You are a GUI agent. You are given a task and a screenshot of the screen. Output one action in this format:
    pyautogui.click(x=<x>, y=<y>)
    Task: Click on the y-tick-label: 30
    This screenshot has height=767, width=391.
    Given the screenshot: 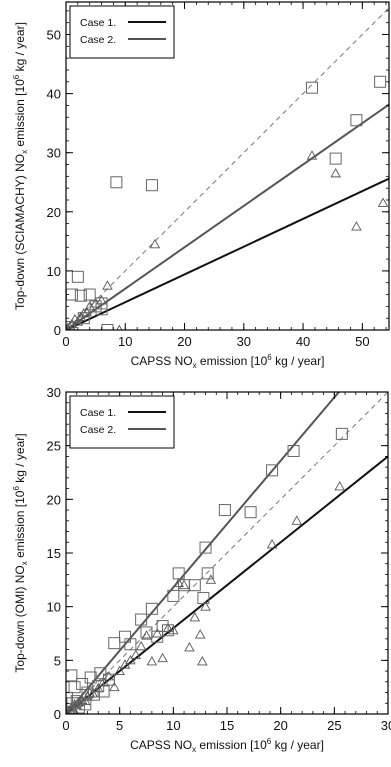 What is the action you would take?
    pyautogui.click(x=54, y=392)
    